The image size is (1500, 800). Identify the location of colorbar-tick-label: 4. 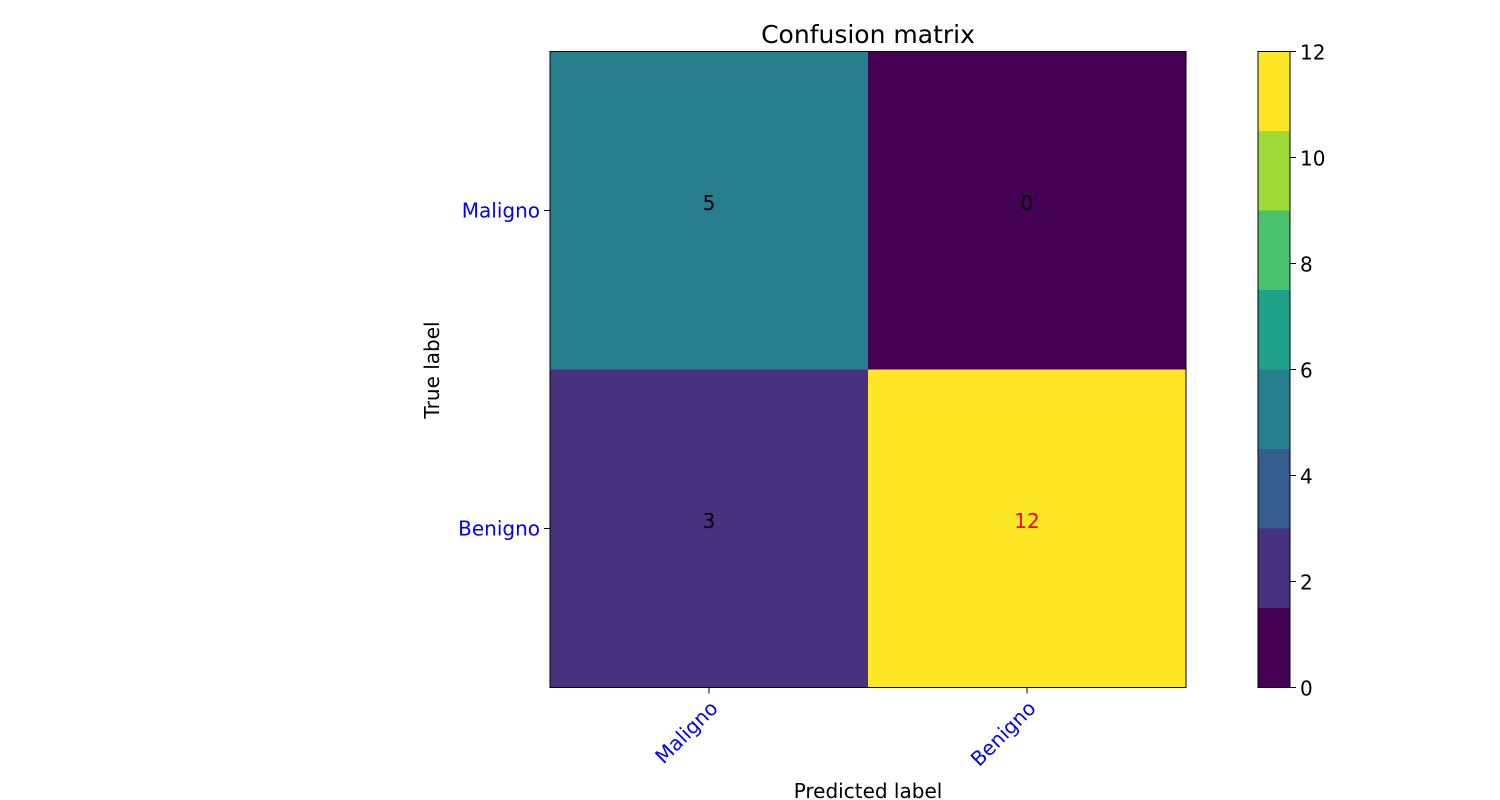
(1306, 477).